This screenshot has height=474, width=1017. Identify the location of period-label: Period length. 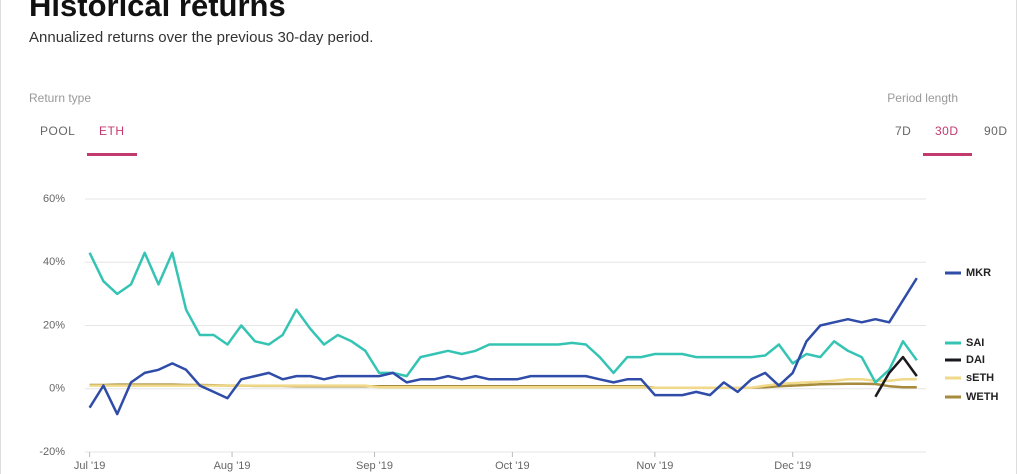
(922, 98).